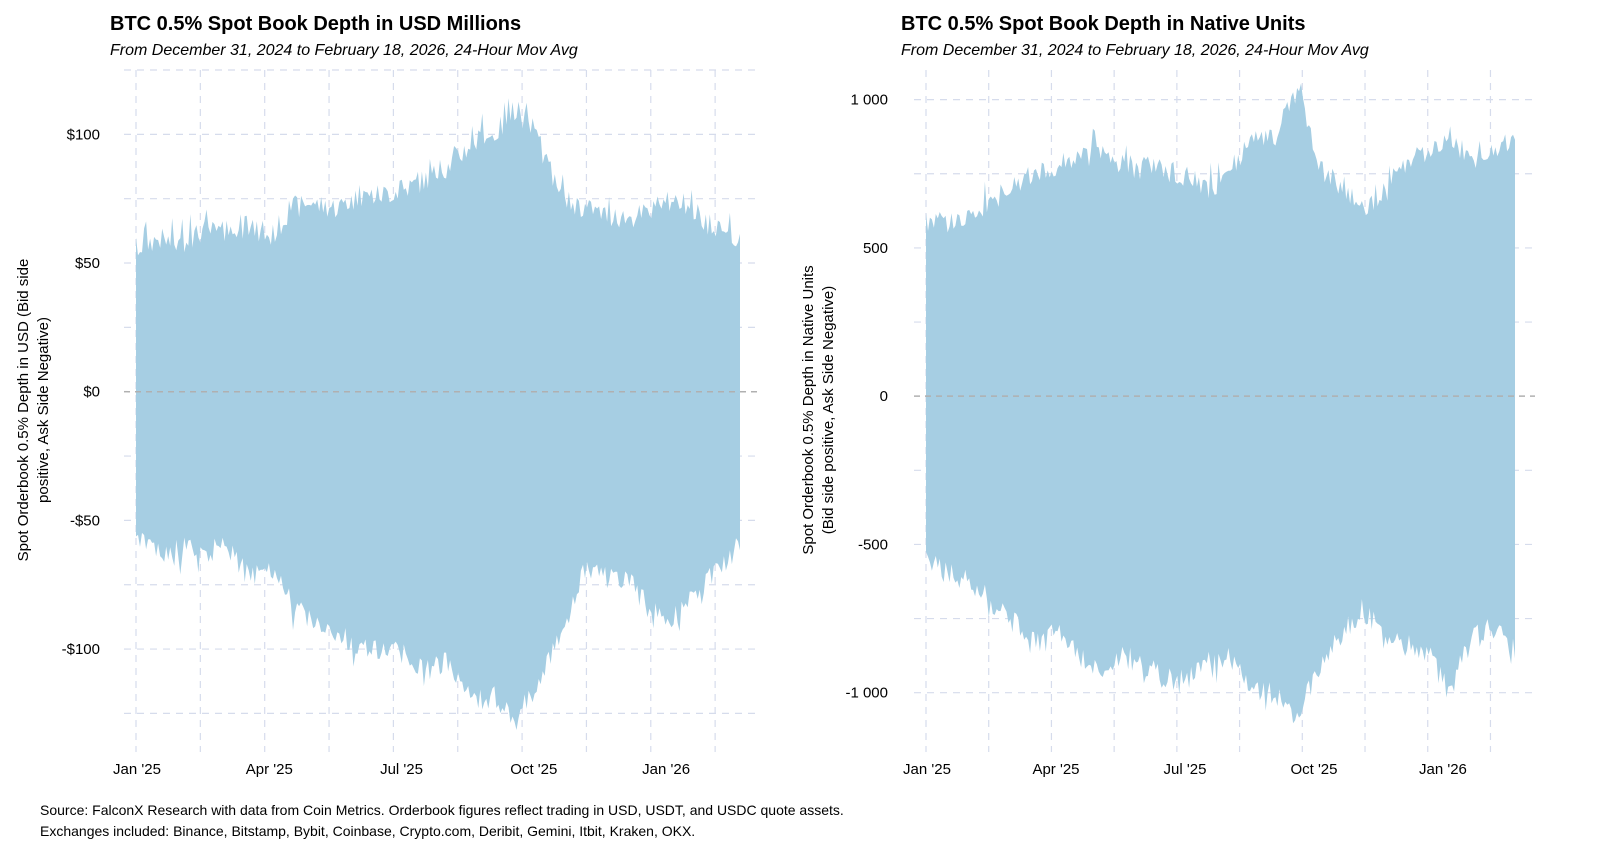  Describe the element at coordinates (828, 410) in the screenshot. I see `native-y-axis-label: (Bid side positive, Ask Side Negative)` at that location.